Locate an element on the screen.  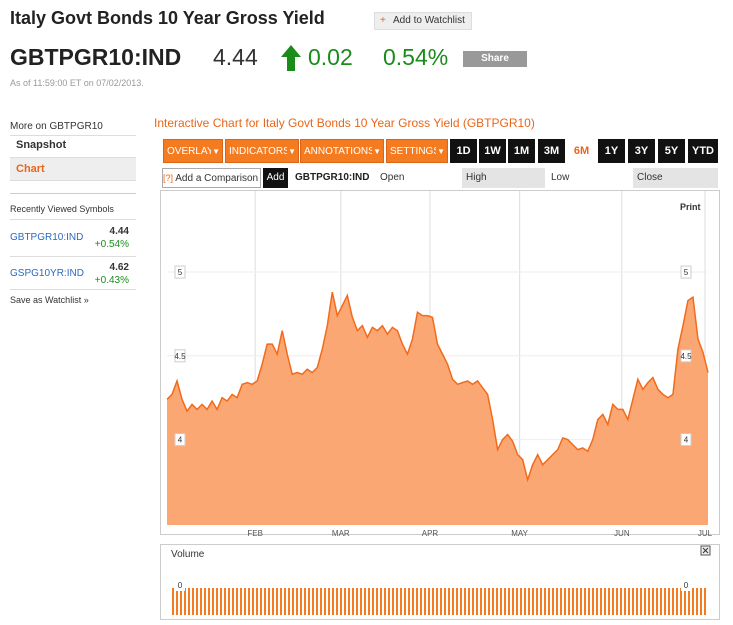
share-label: Share is located at coordinates (495, 58).